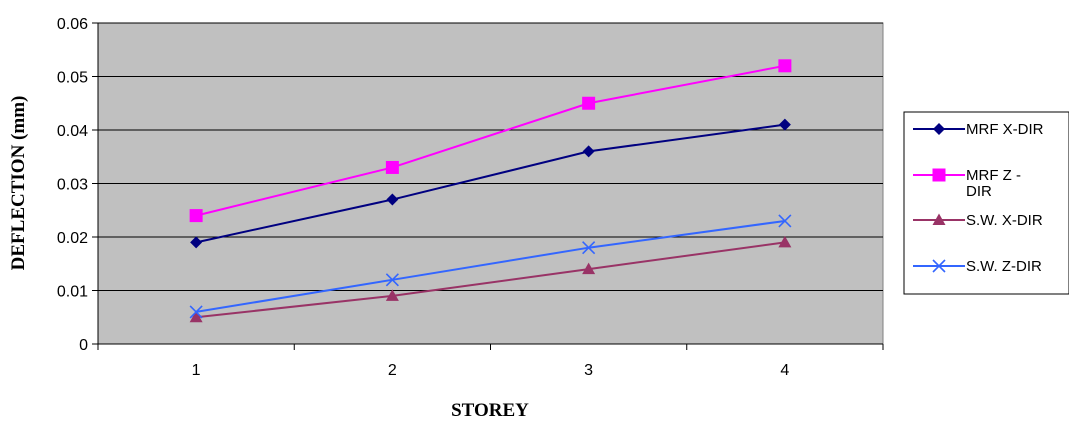 This screenshot has height=421, width=1069. What do you see at coordinates (979, 191) in the screenshot?
I see `legend-label: DIR` at bounding box center [979, 191].